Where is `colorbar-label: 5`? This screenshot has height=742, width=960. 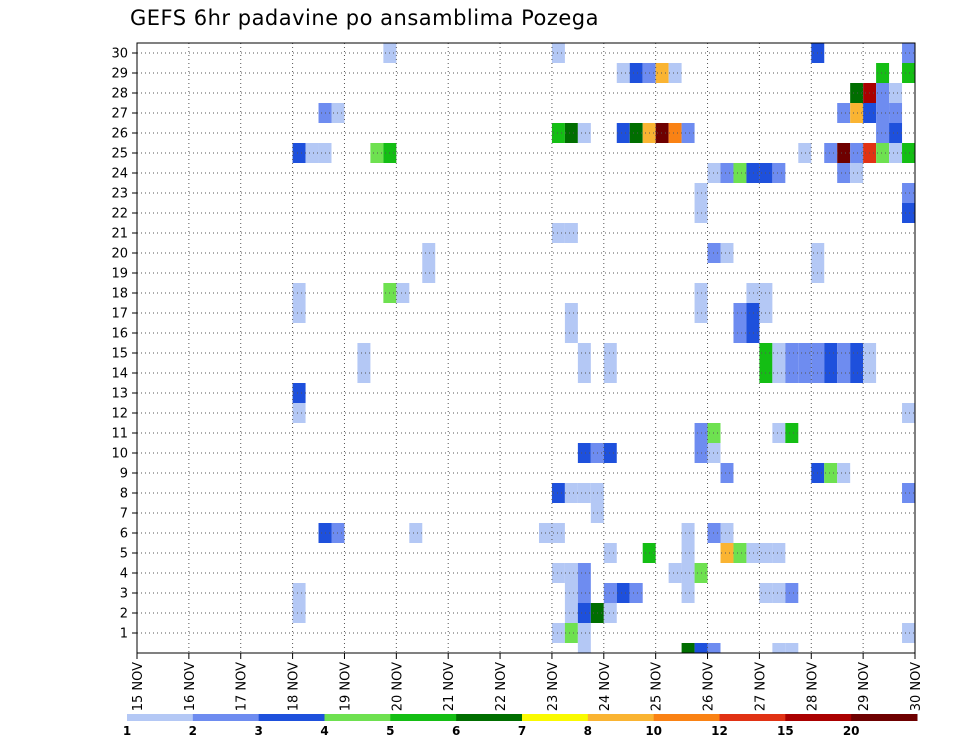
colorbar-label: 5 is located at coordinates (390, 731).